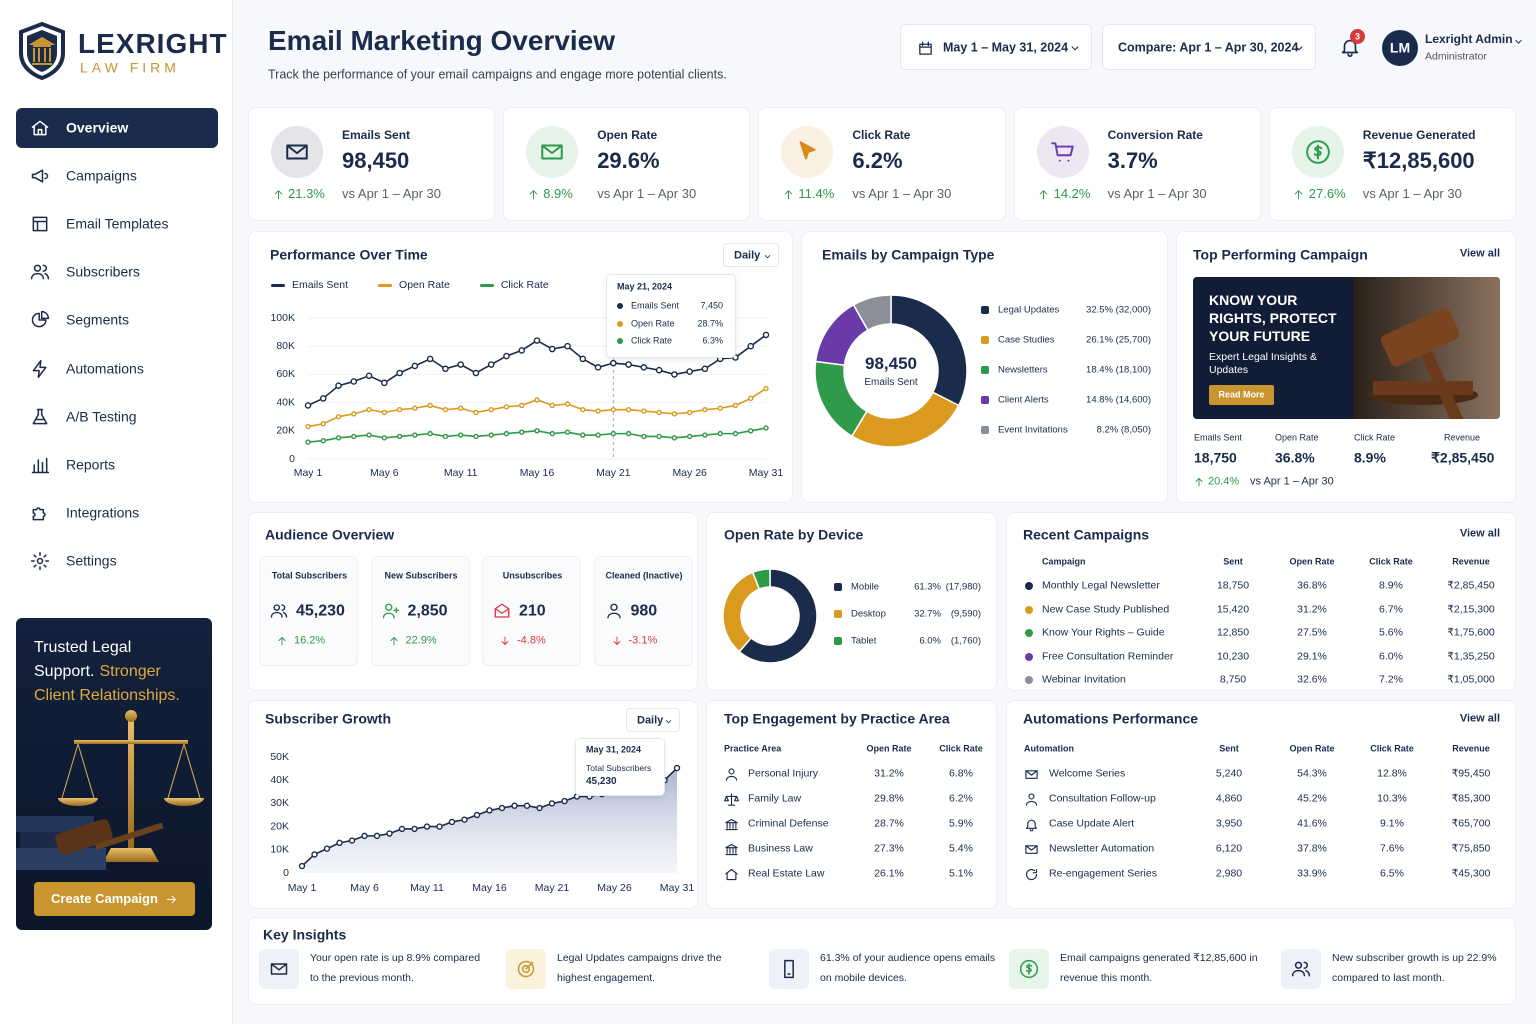  What do you see at coordinates (117, 465) in the screenshot?
I see `nav-item: Reports` at bounding box center [117, 465].